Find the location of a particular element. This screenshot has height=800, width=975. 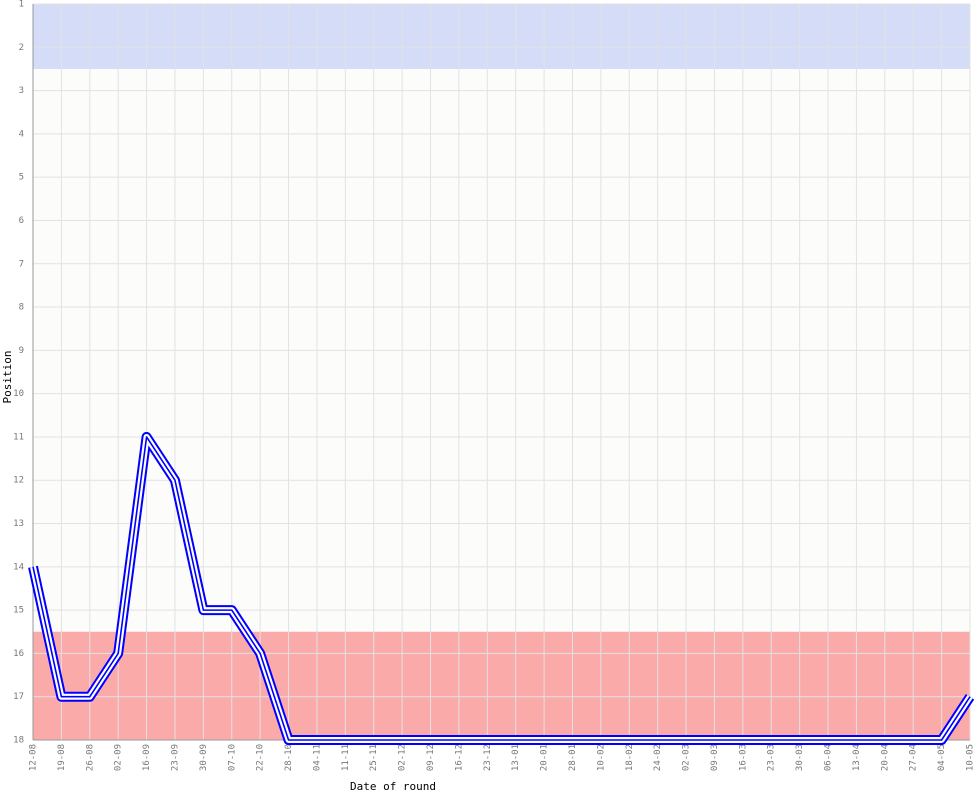

x-tick-label: 25-11 is located at coordinates (374, 757).